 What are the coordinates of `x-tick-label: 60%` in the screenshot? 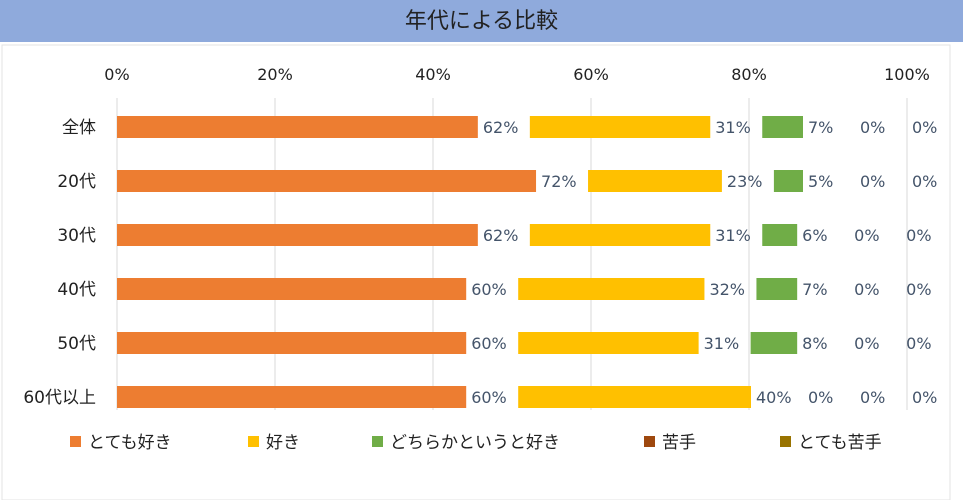 It's located at (591, 74).